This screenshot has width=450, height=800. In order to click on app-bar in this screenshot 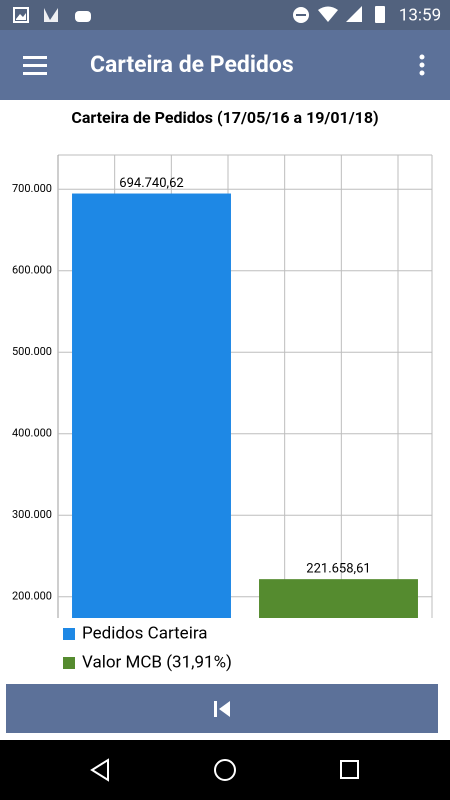, I will do `click(225, 65)`.